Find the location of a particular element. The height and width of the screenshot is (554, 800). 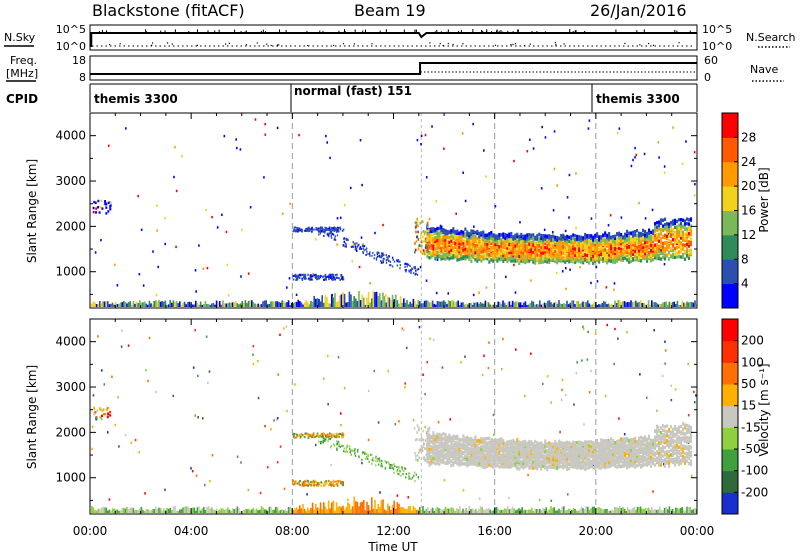

colorbar-tick-label: 8 is located at coordinates (745, 259).